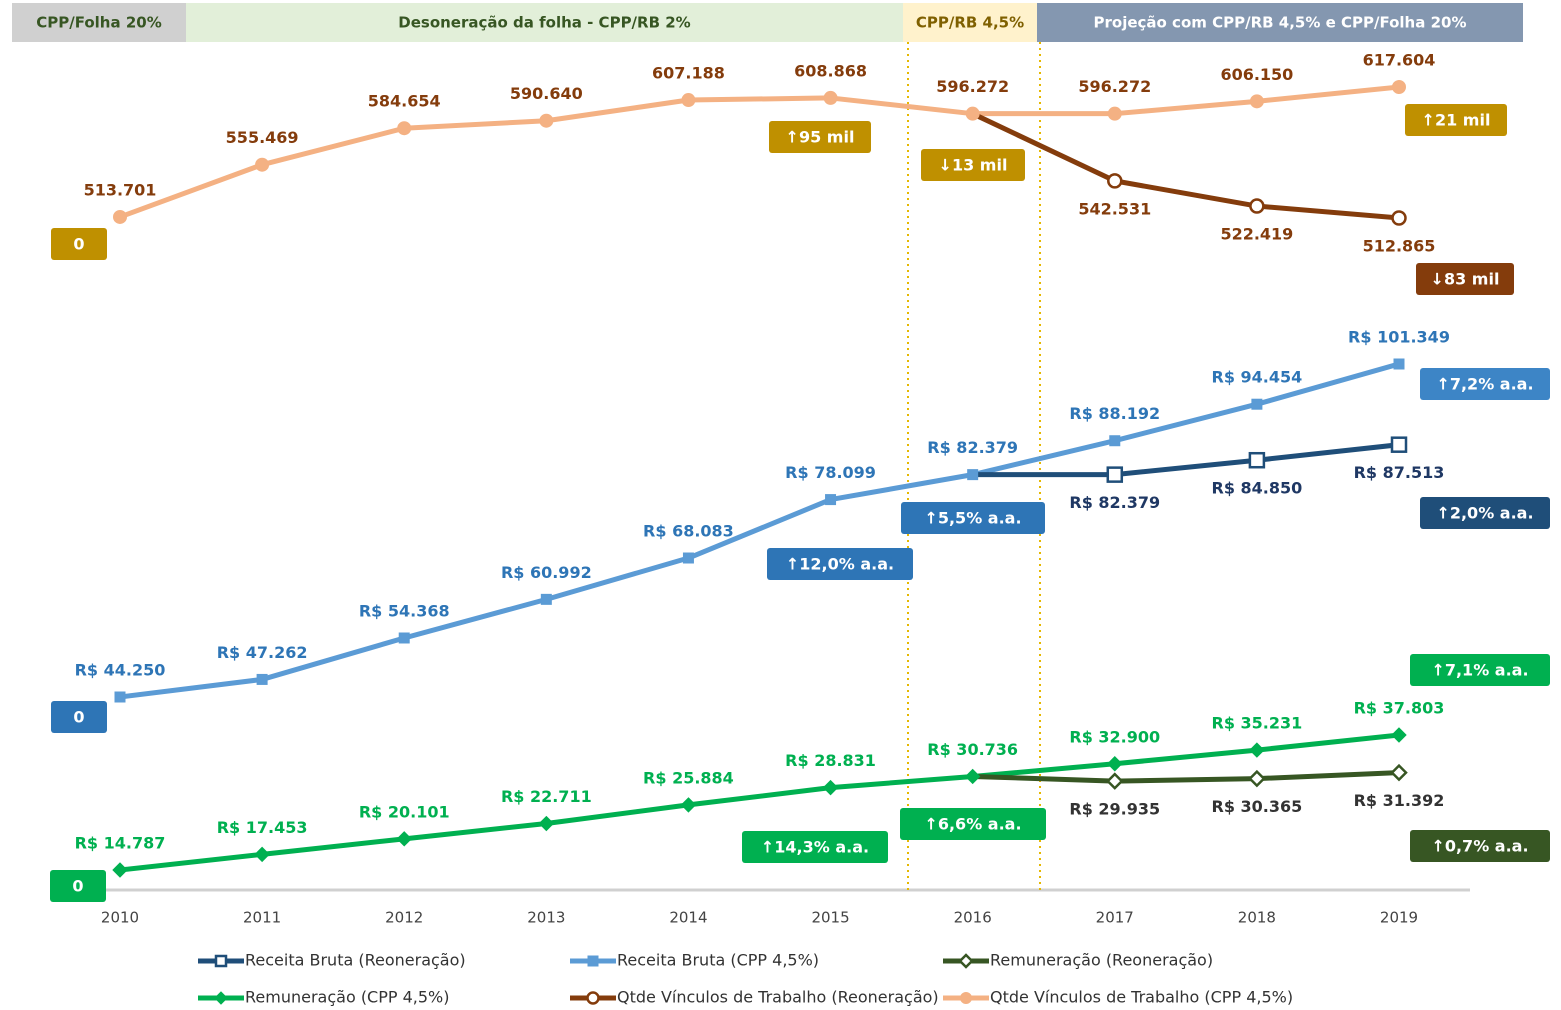 This screenshot has width=1561, height=1010. I want to click on data-label: R$ 84.850, so click(1257, 488).